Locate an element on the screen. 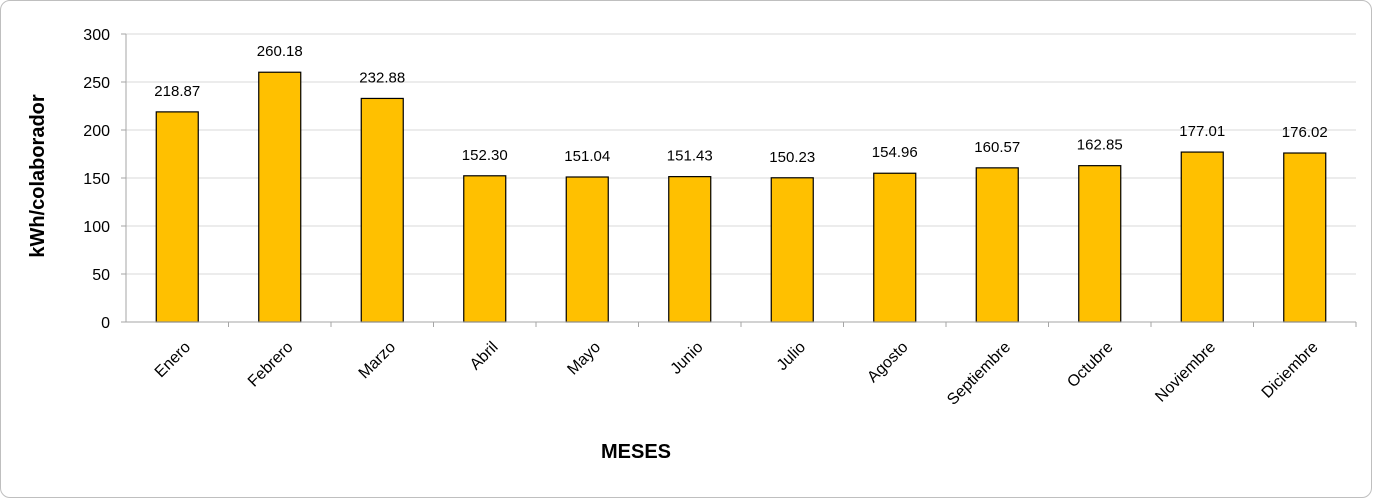  y-axis-title: kWh/colaborador is located at coordinates (38, 176).